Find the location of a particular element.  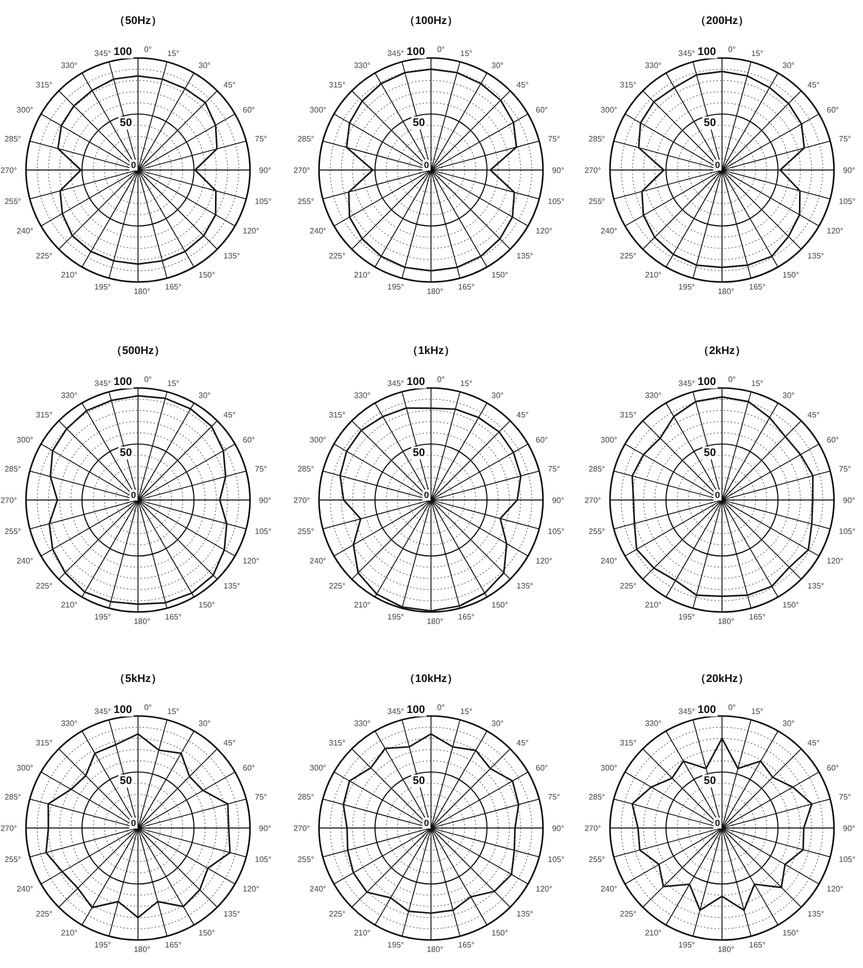

spoke-label: 285° is located at coordinates (597, 469).